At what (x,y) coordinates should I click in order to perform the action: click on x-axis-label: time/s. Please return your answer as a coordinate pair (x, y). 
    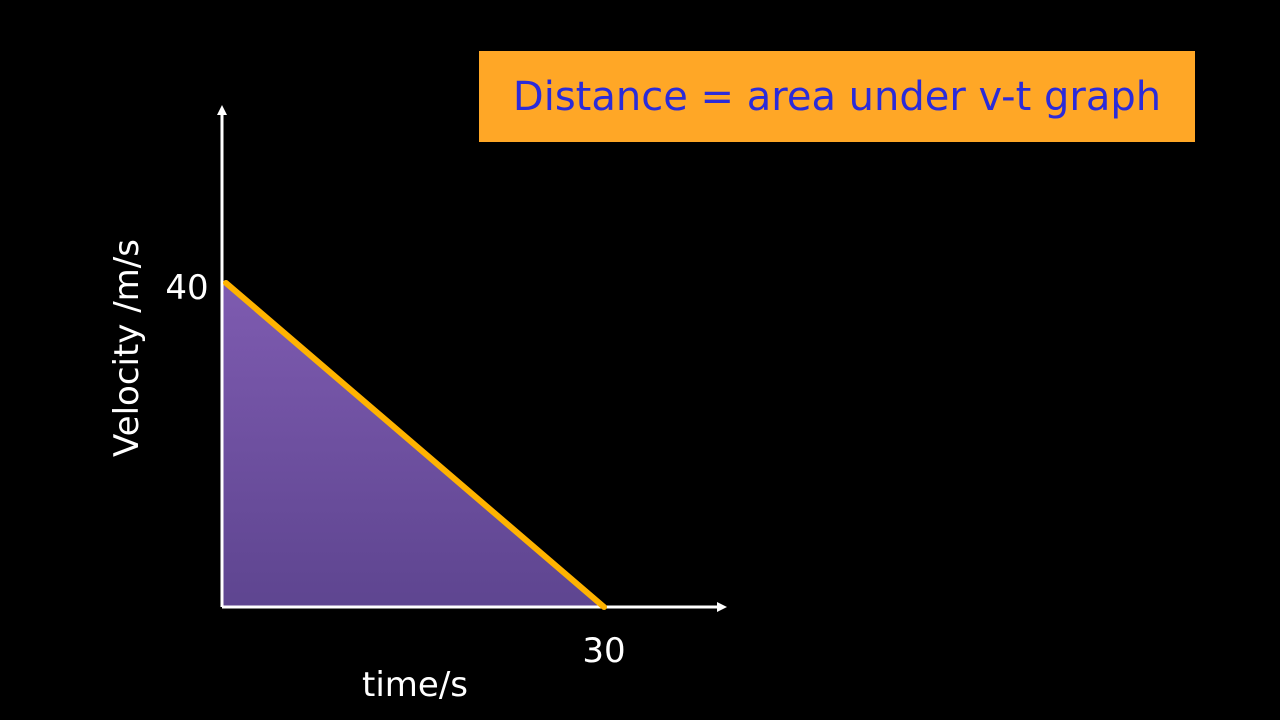
    Looking at the image, I should click on (415, 685).